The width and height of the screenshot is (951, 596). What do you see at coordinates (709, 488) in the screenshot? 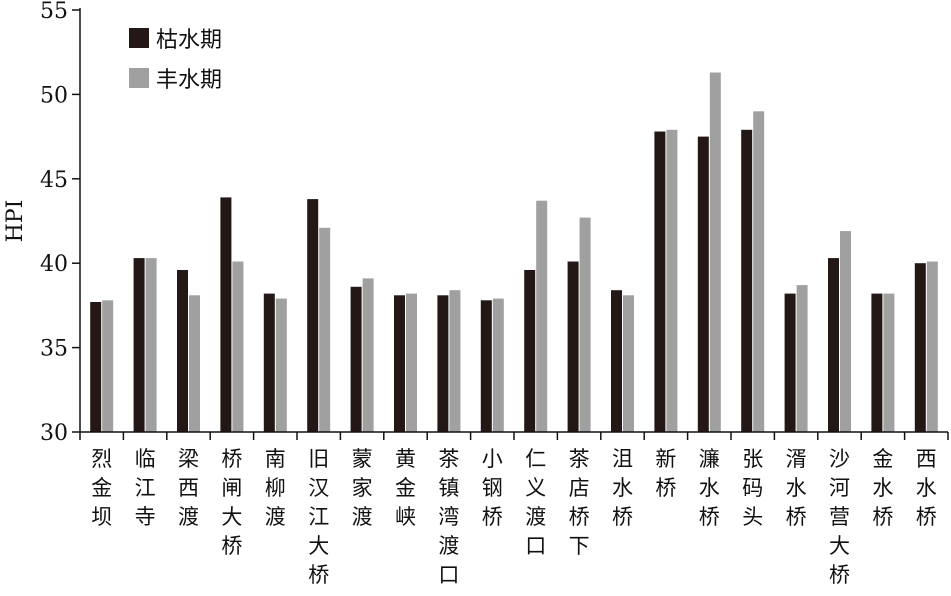
I see `category-label-14: 濂水桥` at bounding box center [709, 488].